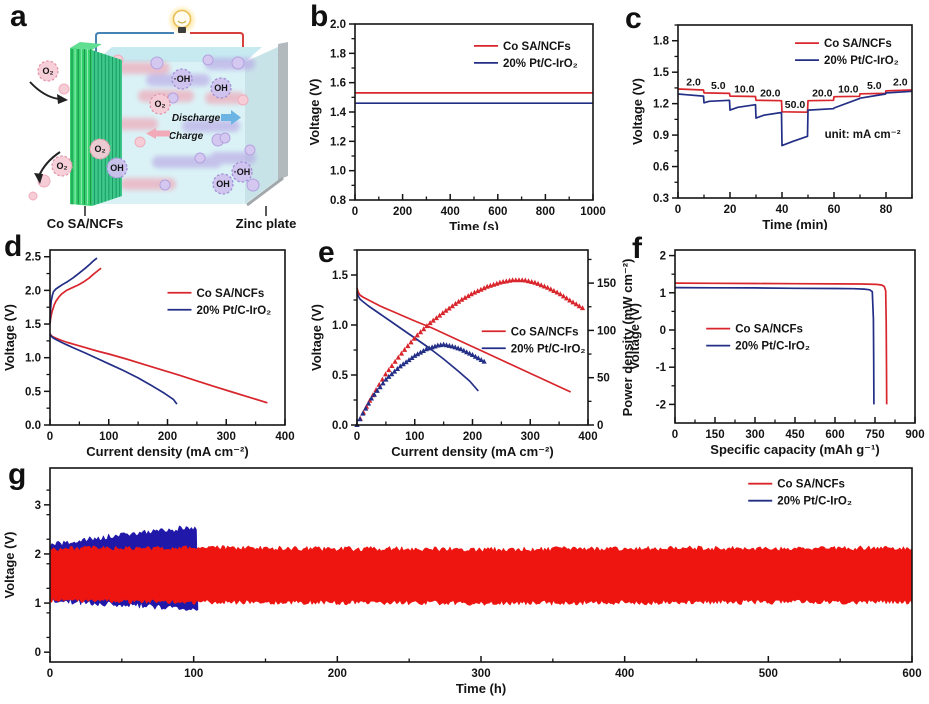 The width and height of the screenshot is (929, 704). I want to click on svg-text: 0.0, so click(33, 426).